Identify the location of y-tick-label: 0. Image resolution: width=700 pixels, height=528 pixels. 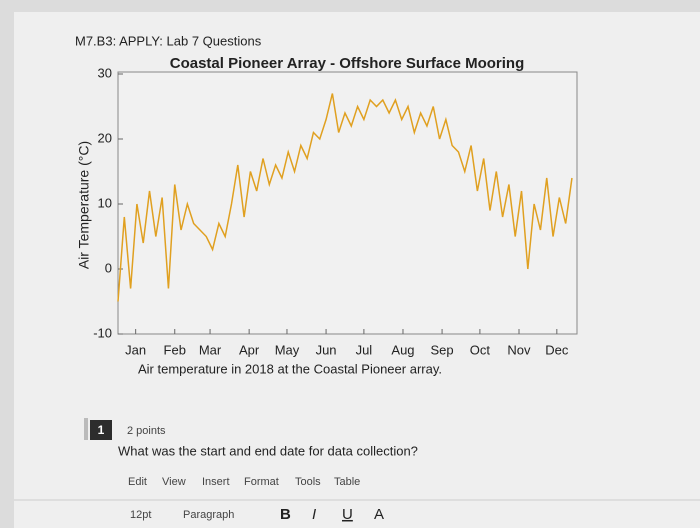
(108, 267).